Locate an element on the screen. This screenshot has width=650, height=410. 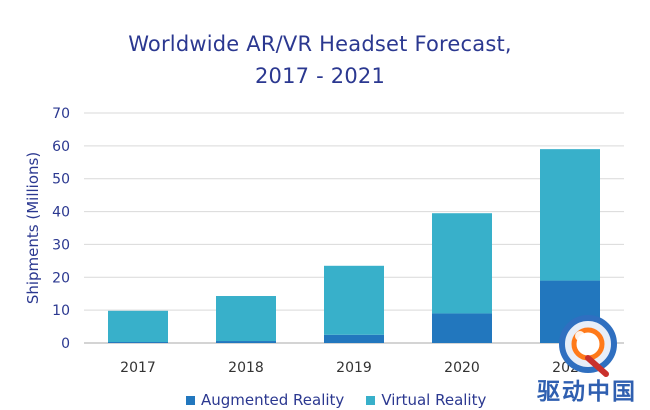
legend-label-ar: Augmented Reality is located at coordinates (273, 400).